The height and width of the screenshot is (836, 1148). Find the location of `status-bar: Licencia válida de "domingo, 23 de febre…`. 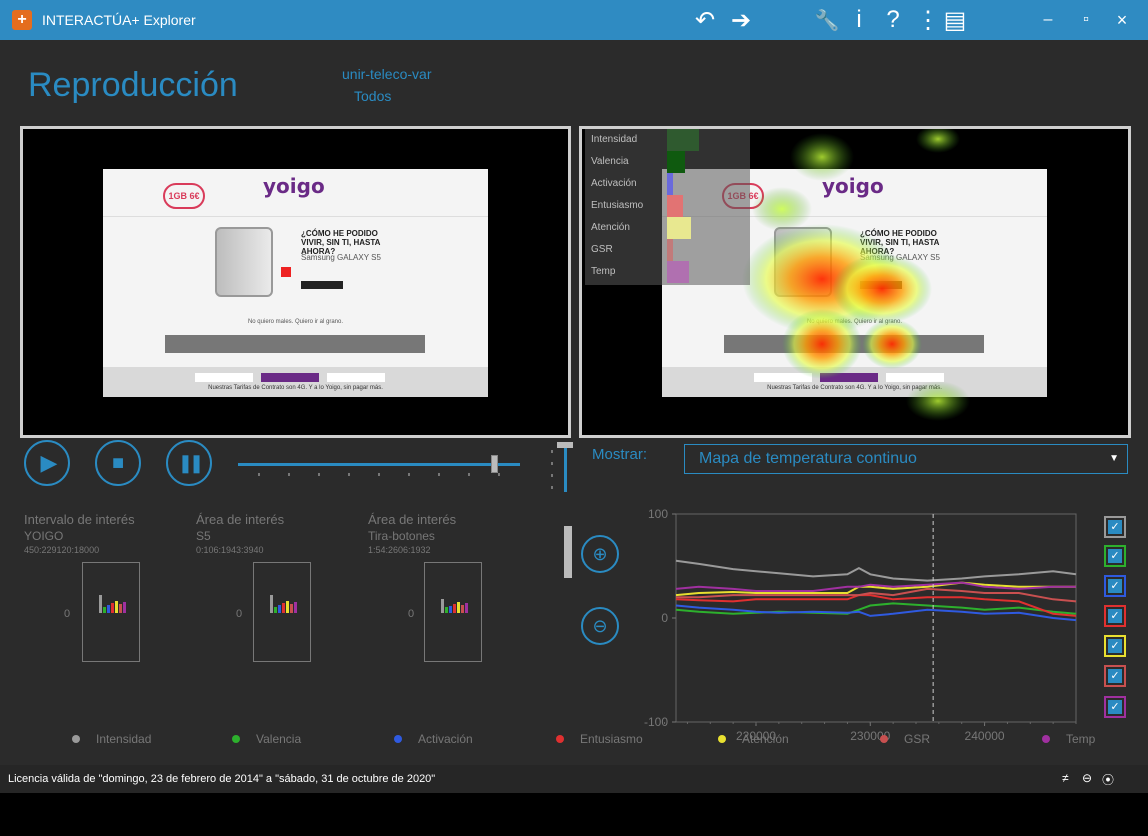

status-bar: Licencia válida de "domingo, 23 de febre… is located at coordinates (574, 779).